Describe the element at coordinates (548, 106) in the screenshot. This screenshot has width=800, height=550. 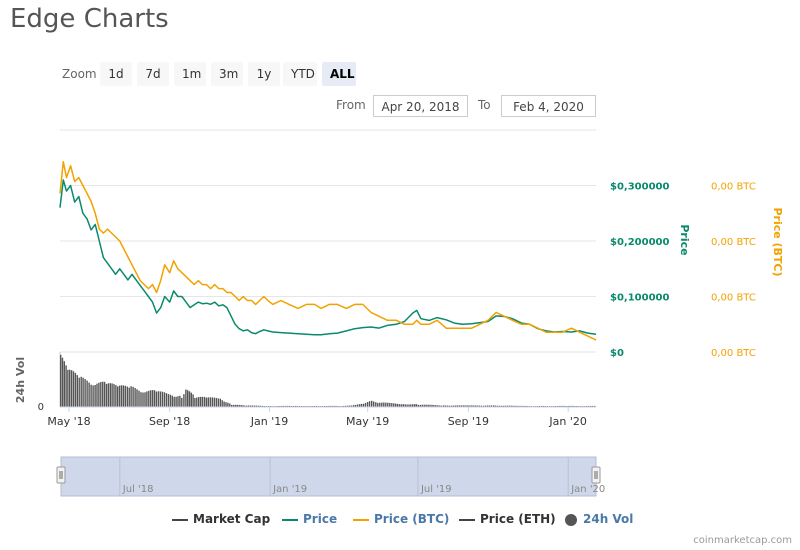
I see `range-to-input: Feb 4, 2020` at that location.